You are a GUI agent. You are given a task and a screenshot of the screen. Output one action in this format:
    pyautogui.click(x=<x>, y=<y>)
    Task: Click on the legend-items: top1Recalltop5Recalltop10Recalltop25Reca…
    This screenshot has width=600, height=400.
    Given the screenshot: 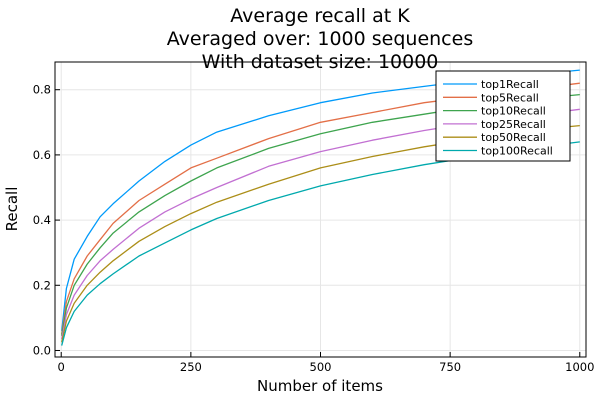 What is the action you would take?
    pyautogui.click(x=498, y=118)
    